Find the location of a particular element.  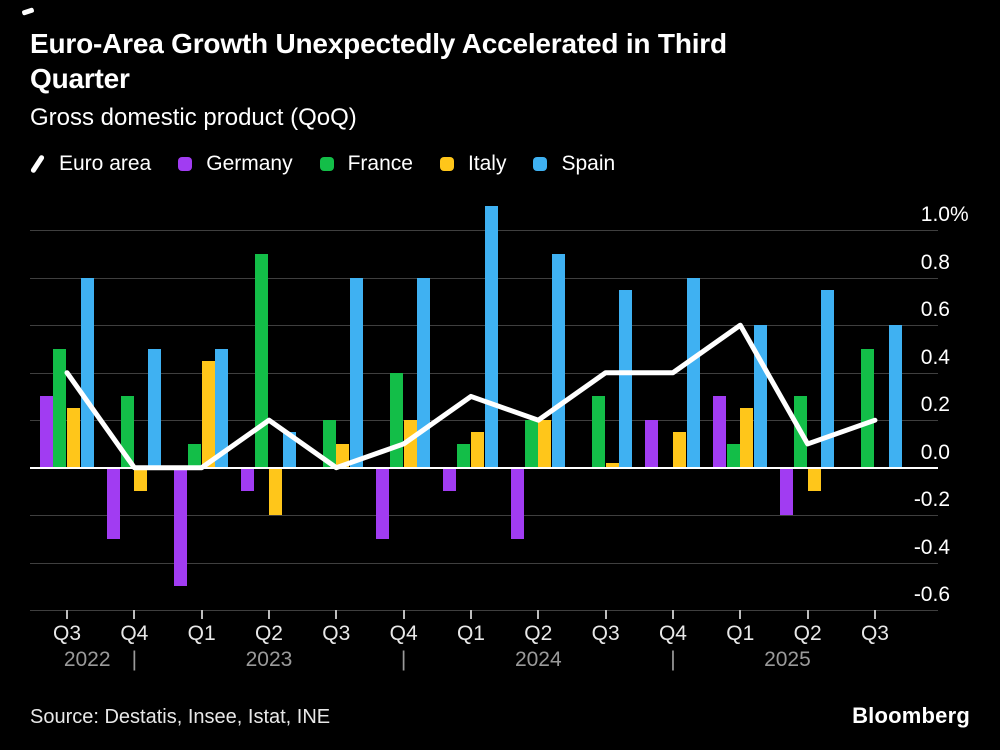

bar-france-q2-2023 is located at coordinates (262, 360).